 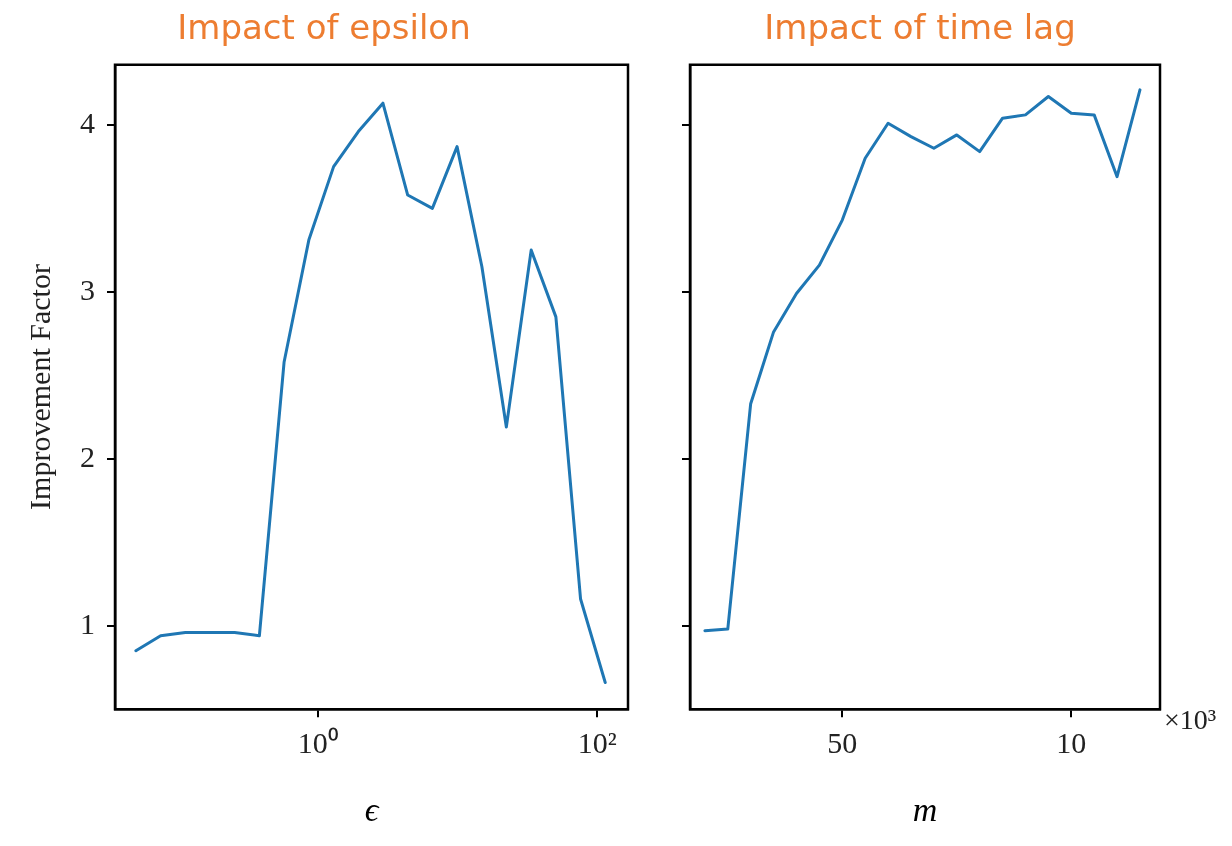 I want to click on y-tick-label: 3, so click(x=87, y=289).